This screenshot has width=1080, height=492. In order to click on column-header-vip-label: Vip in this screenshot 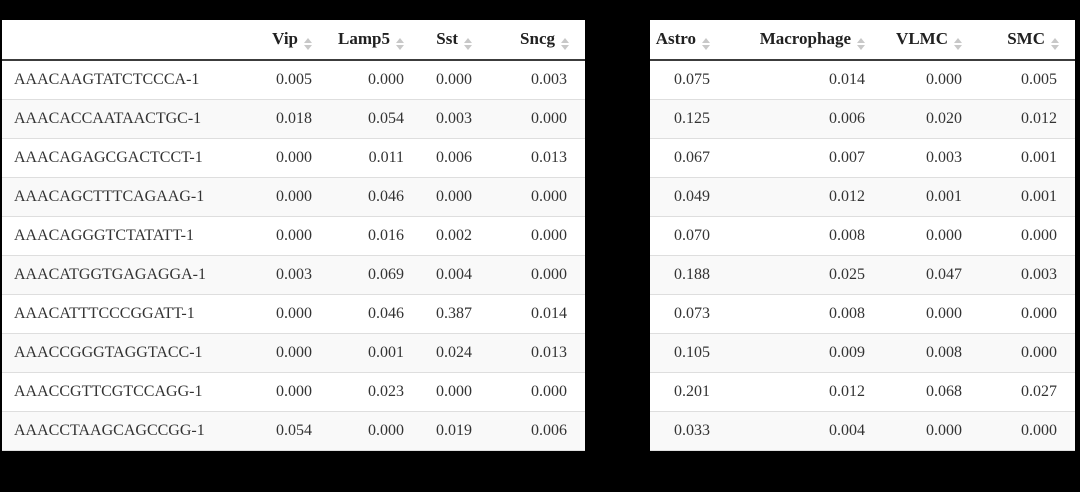, I will do `click(285, 38)`.